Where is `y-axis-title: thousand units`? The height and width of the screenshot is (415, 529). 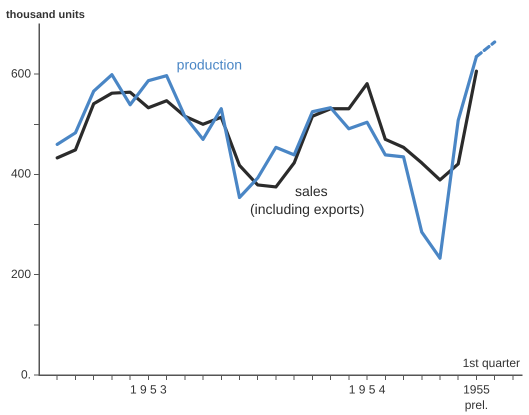
y-axis-title: thousand units is located at coordinates (45, 15).